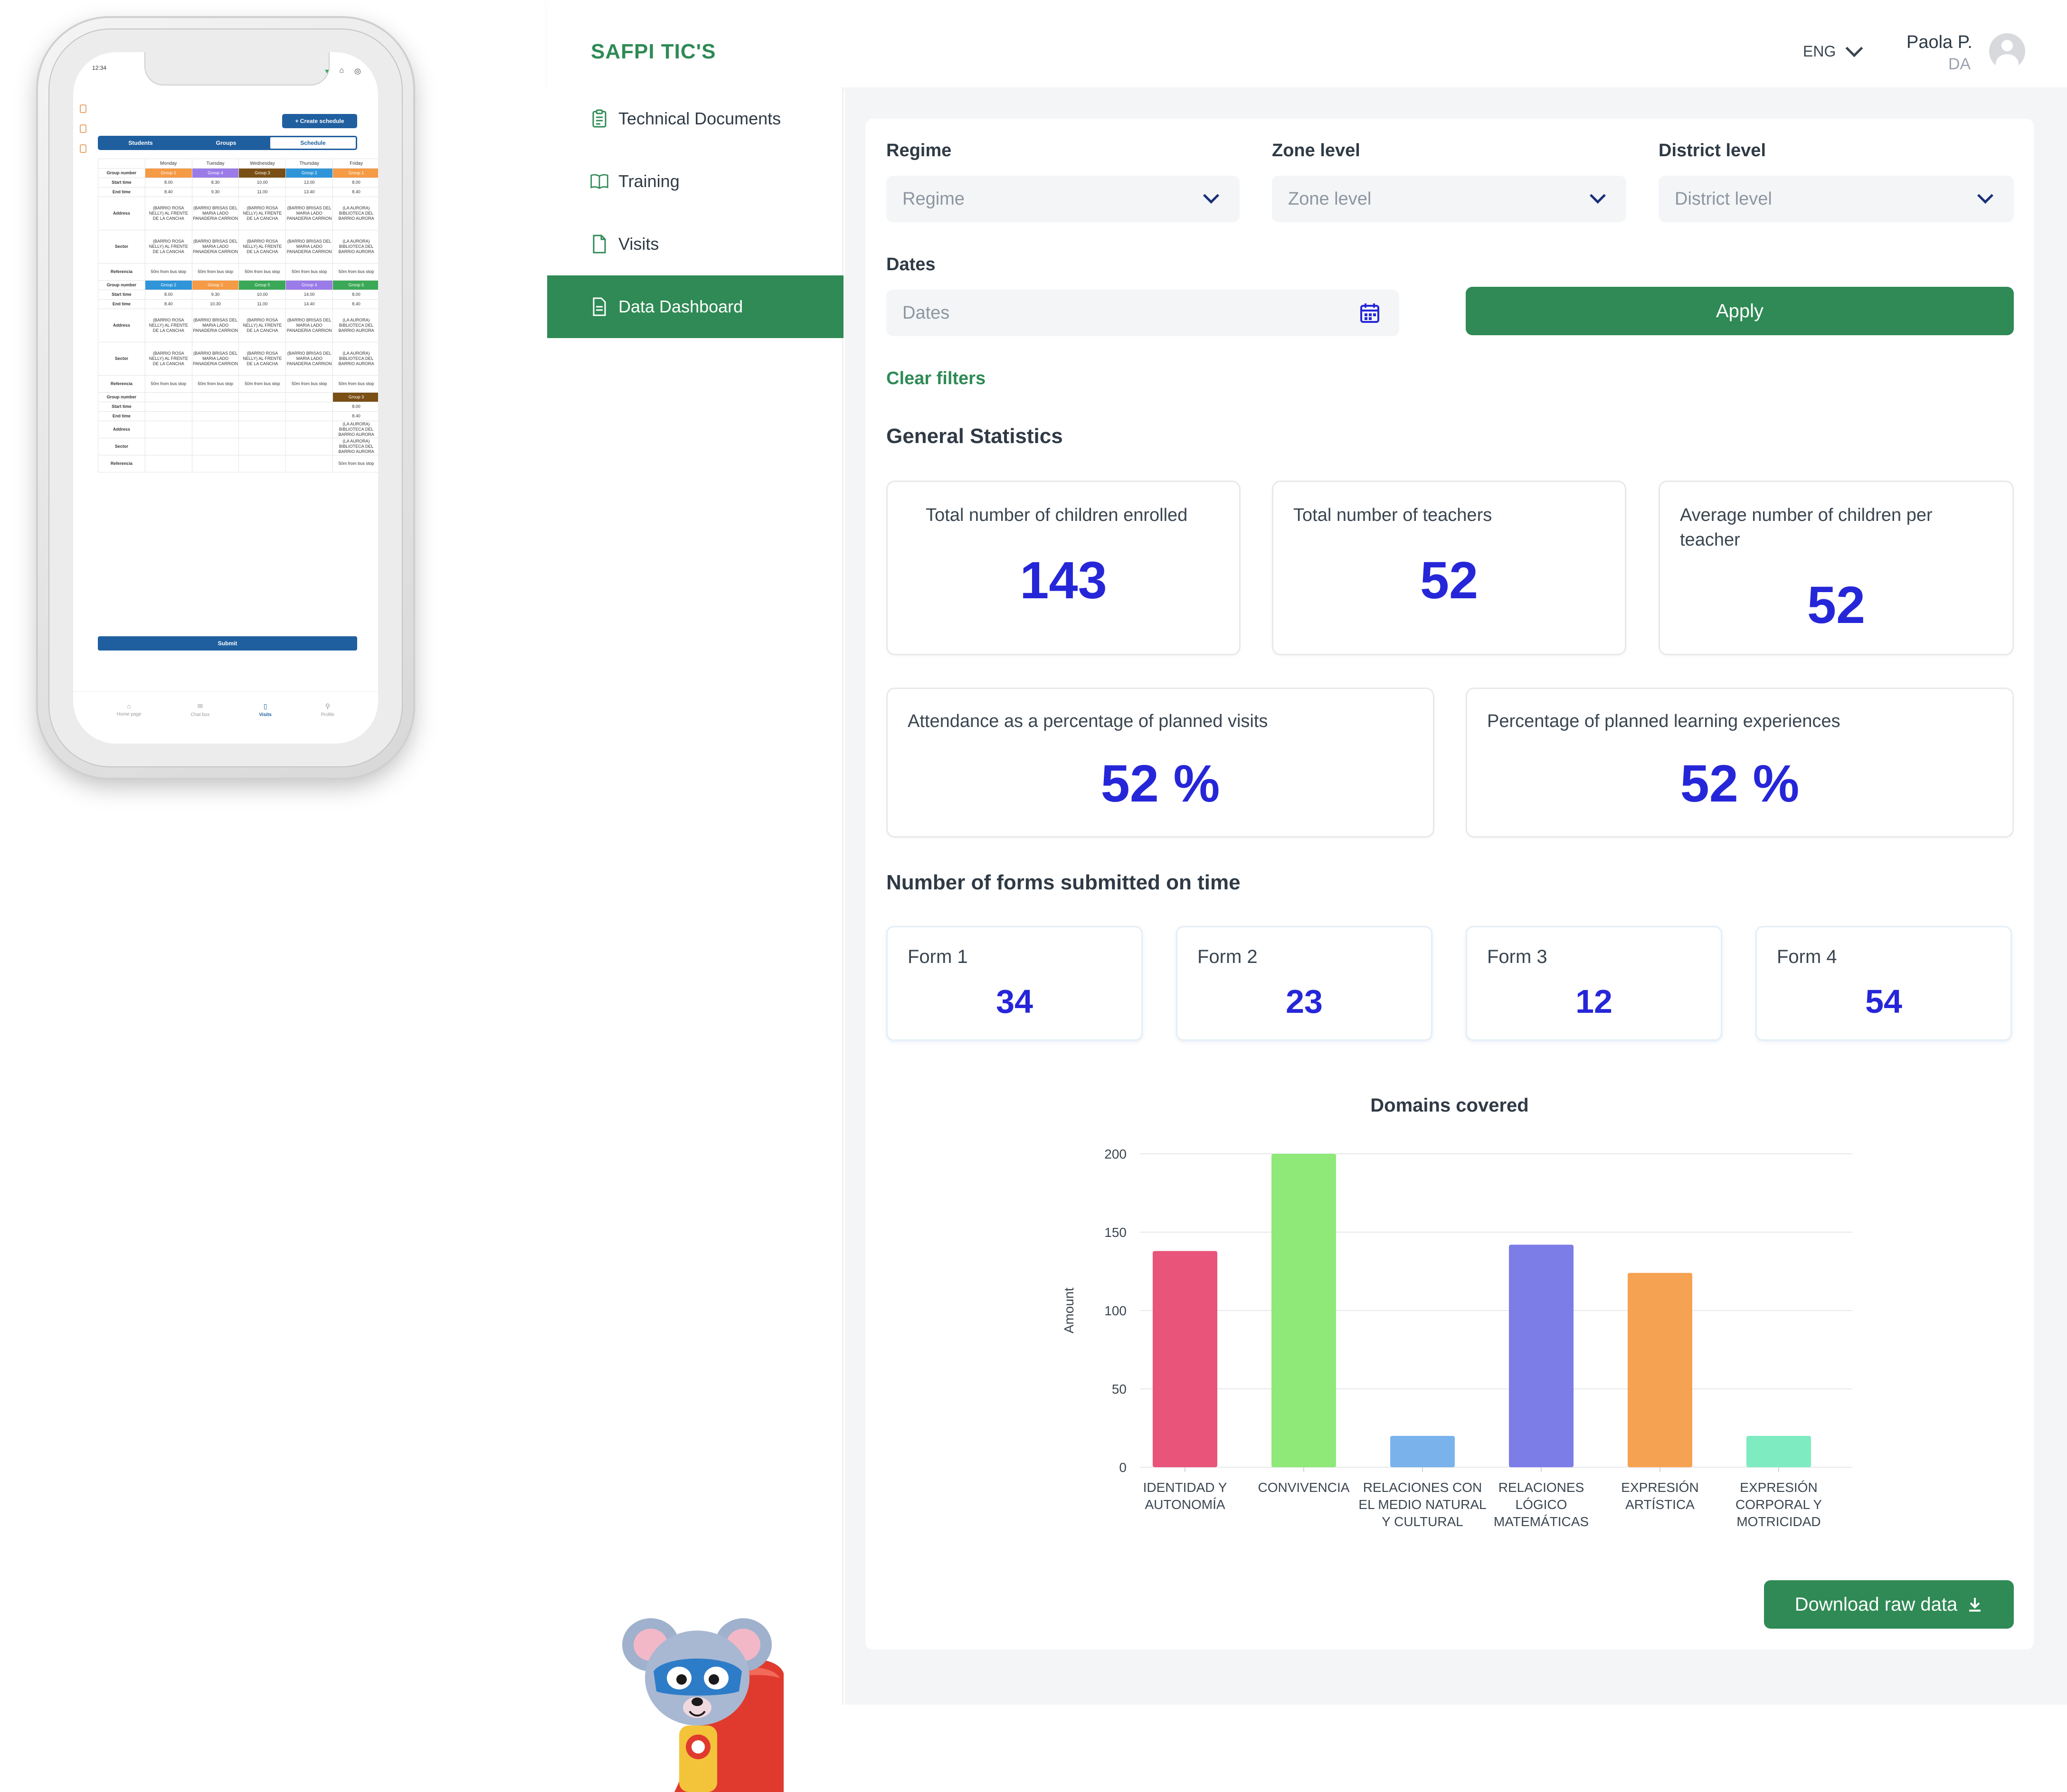 This screenshot has height=1792, width=2067. I want to click on zone-select: Zone level, so click(1449, 199).